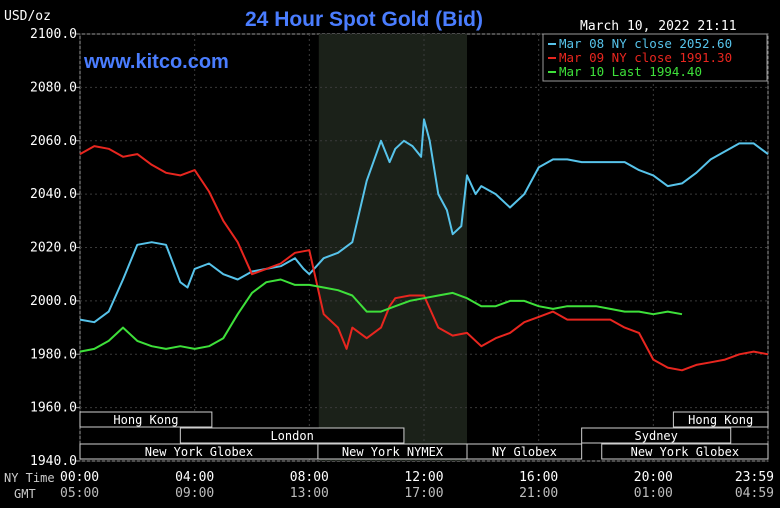 The height and width of the screenshot is (508, 780). Describe the element at coordinates (658, 26) in the screenshot. I see `chart-date-label: March 10, 2022 21:11` at that location.